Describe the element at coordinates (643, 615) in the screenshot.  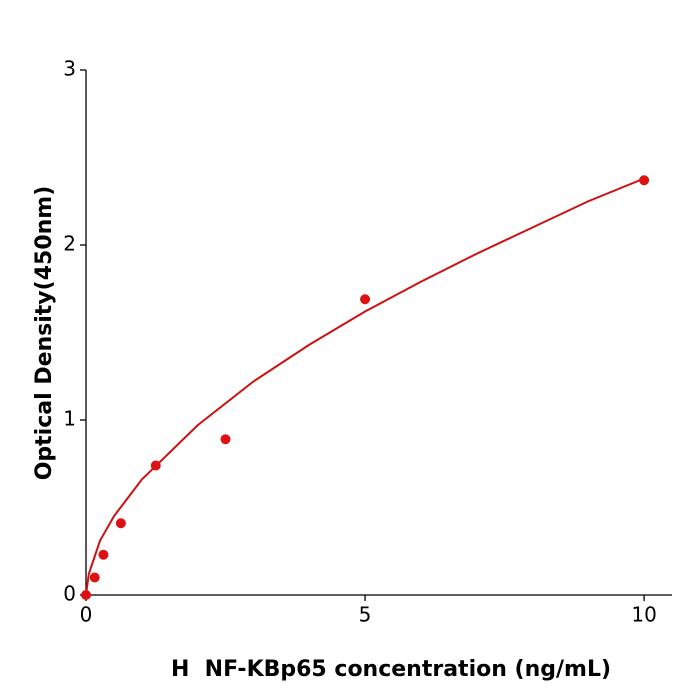
I see `x-tick-label: 10` at that location.